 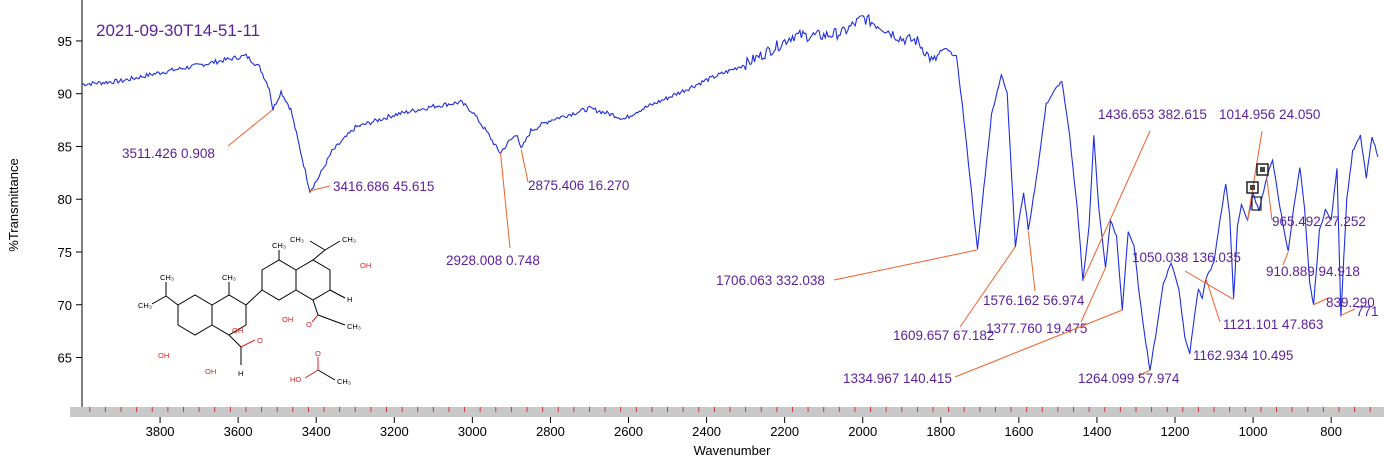 I want to click on ring-right-a, so click(x=279, y=280).